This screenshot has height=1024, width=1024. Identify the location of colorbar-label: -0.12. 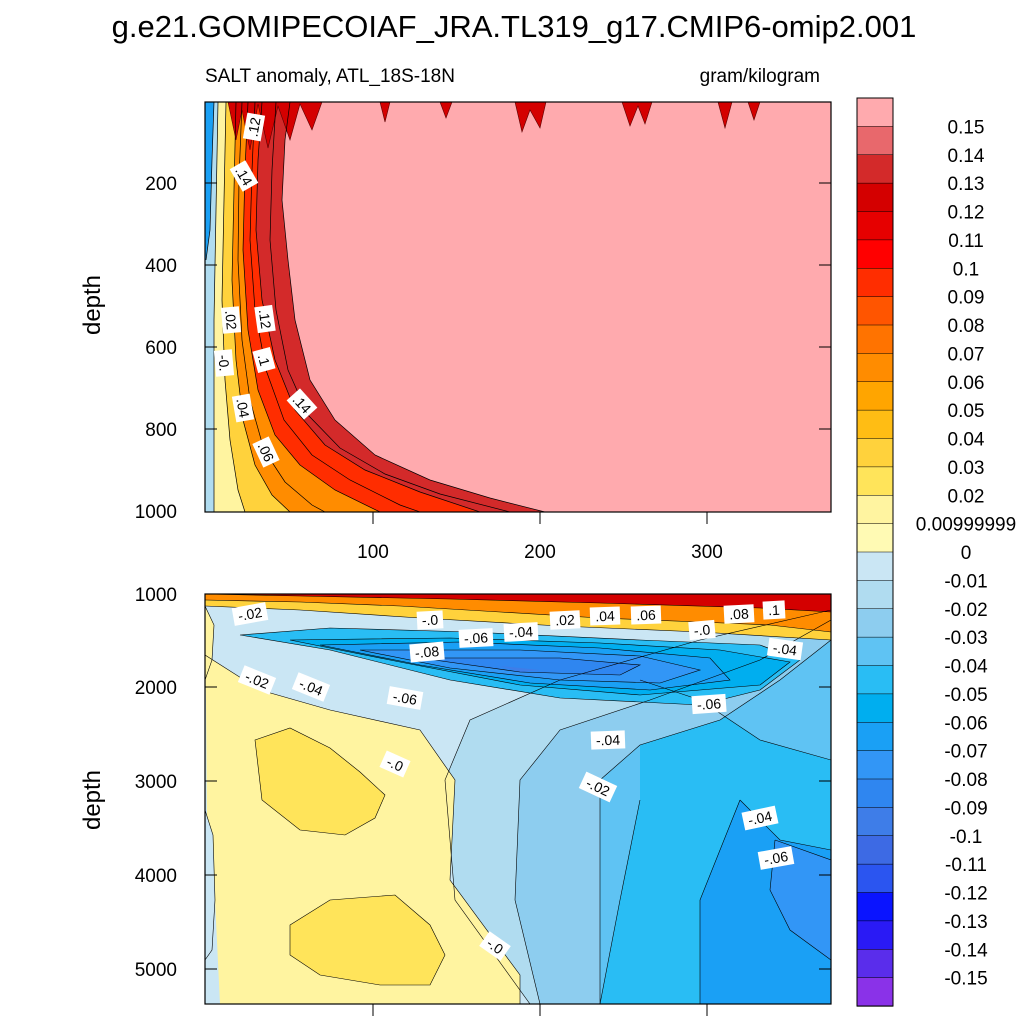
(965, 894).